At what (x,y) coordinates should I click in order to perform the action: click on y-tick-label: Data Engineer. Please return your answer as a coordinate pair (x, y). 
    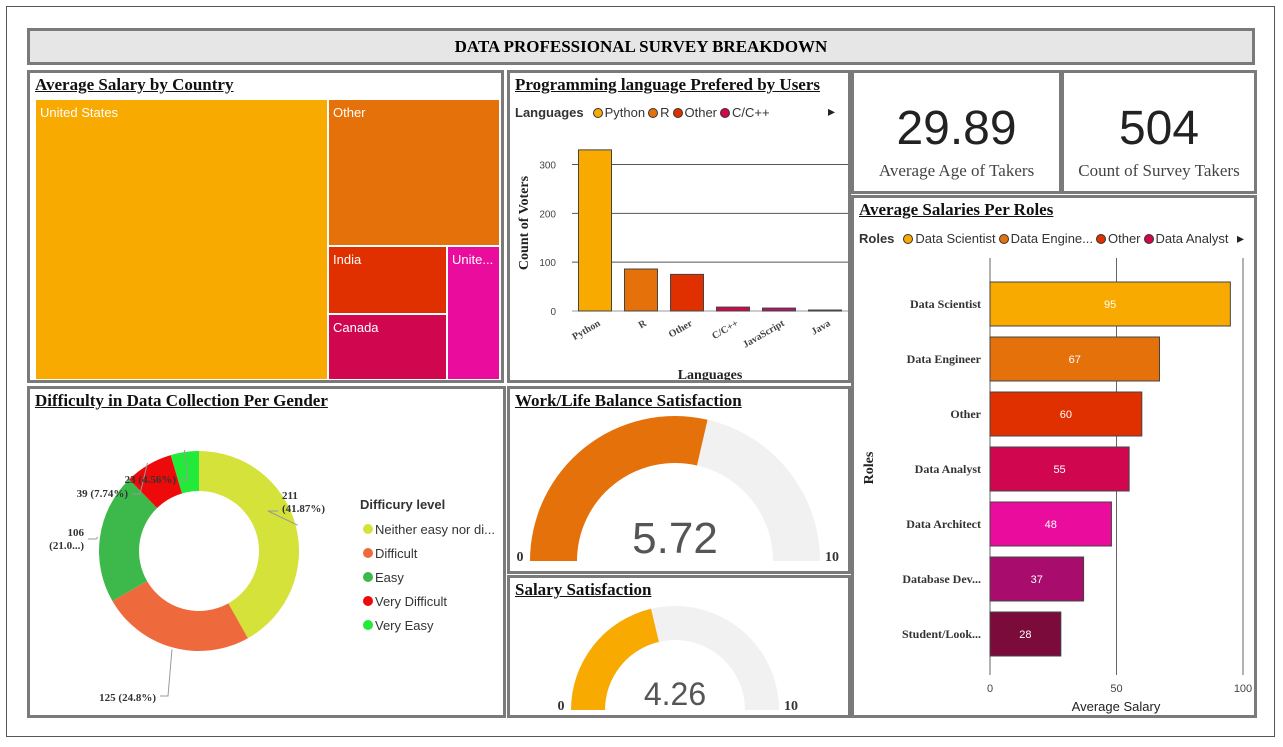
    Looking at the image, I should click on (944, 359).